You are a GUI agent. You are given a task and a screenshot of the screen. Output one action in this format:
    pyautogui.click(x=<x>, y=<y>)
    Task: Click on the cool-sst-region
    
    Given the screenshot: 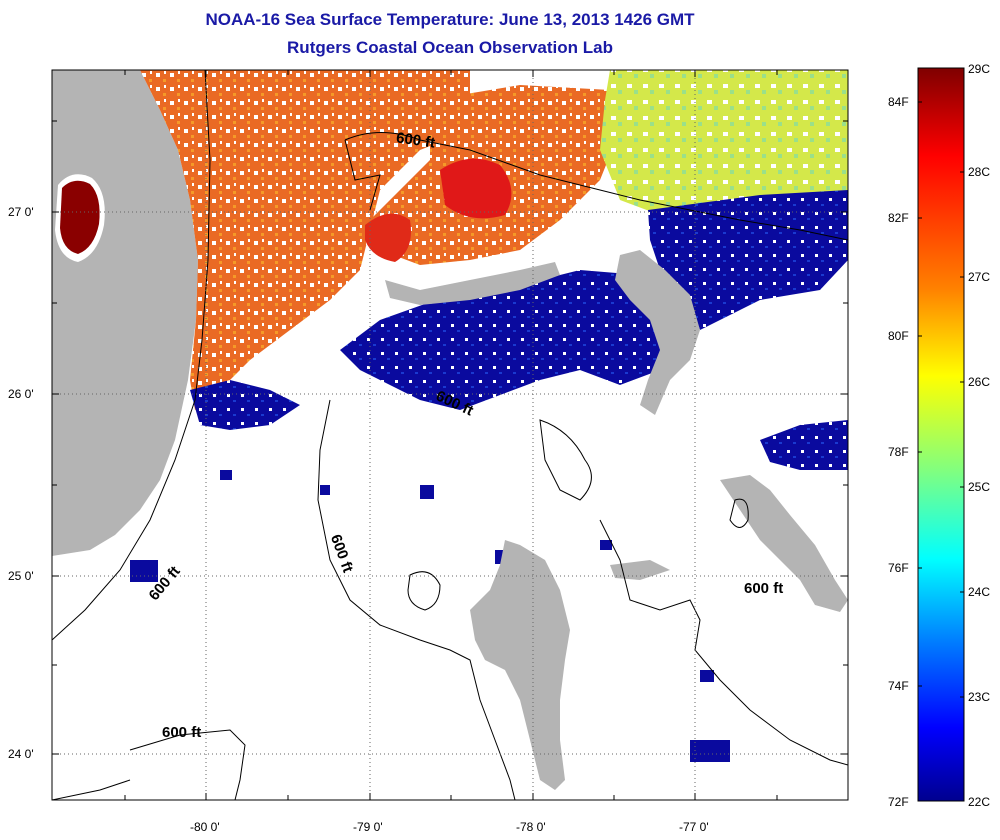 What is the action you would take?
    pyautogui.click(x=748, y=260)
    